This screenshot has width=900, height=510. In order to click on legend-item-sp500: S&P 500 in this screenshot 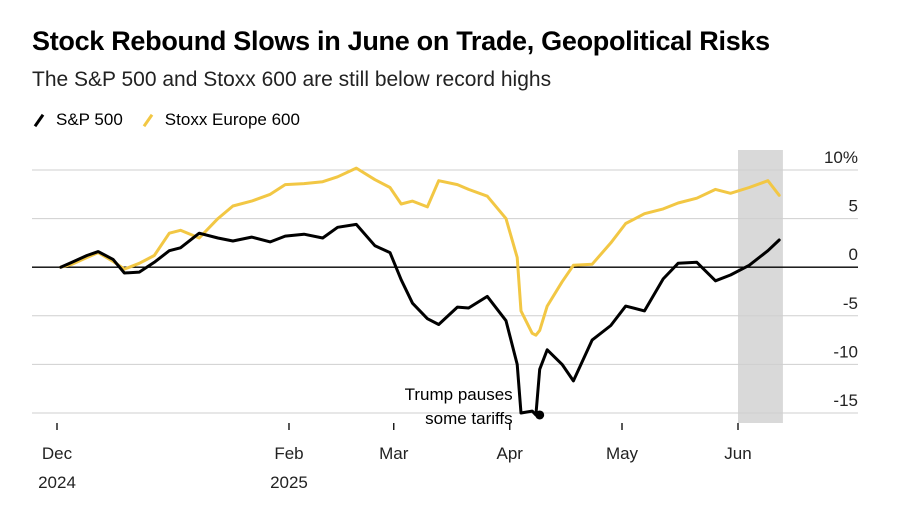, I will do `click(77, 120)`.